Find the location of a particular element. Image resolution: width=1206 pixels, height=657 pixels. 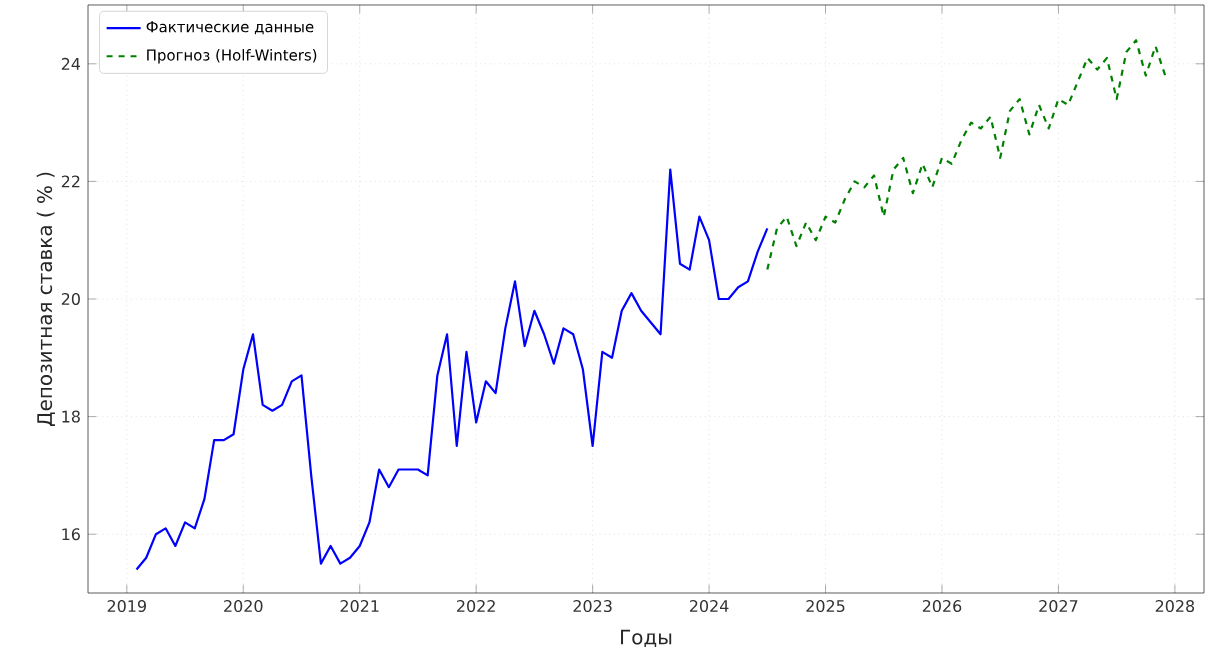

x-tick-label: 2025 is located at coordinates (825, 606).